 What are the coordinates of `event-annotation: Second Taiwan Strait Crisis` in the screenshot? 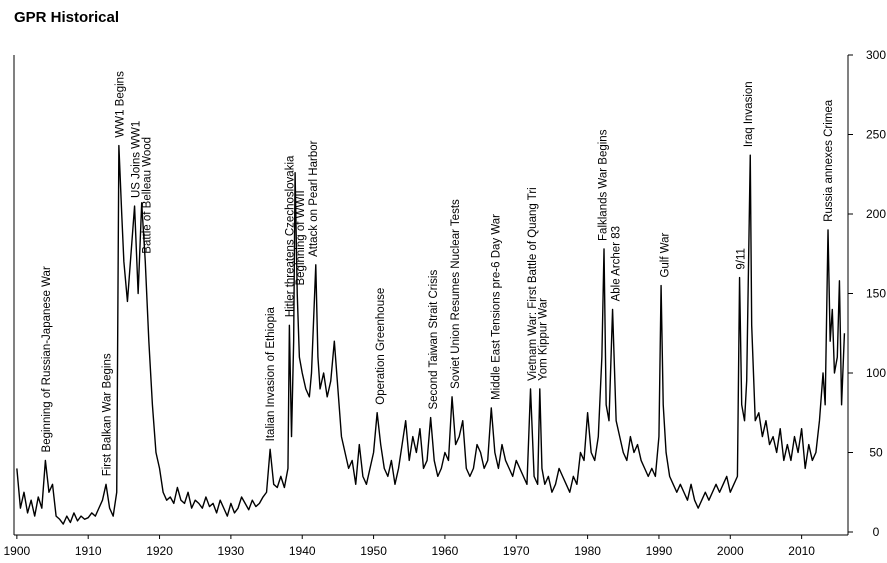 It's located at (434, 340).